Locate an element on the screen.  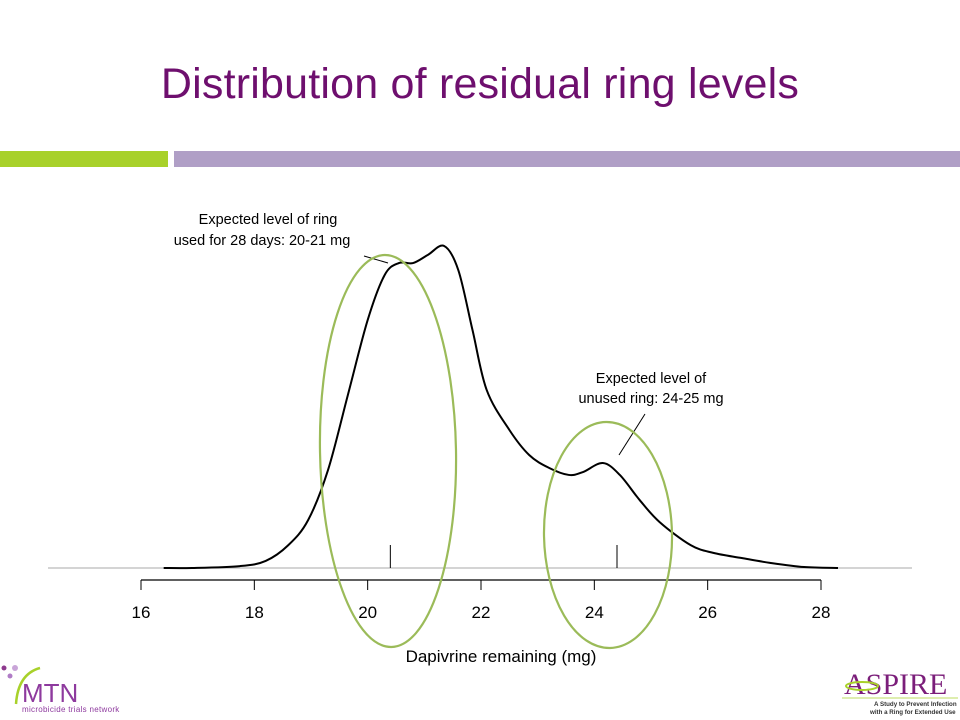
x-tick-label: 28 is located at coordinates (821, 612).